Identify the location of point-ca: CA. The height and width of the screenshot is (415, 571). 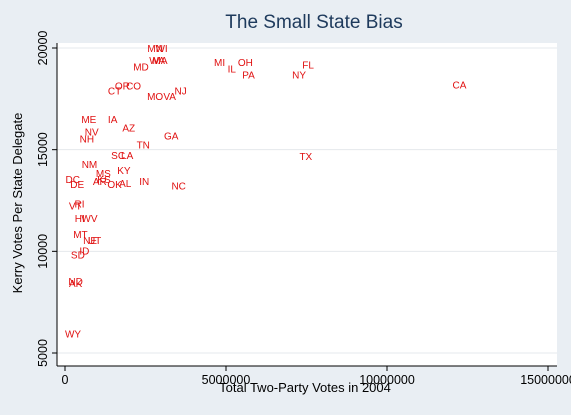
(459, 86).